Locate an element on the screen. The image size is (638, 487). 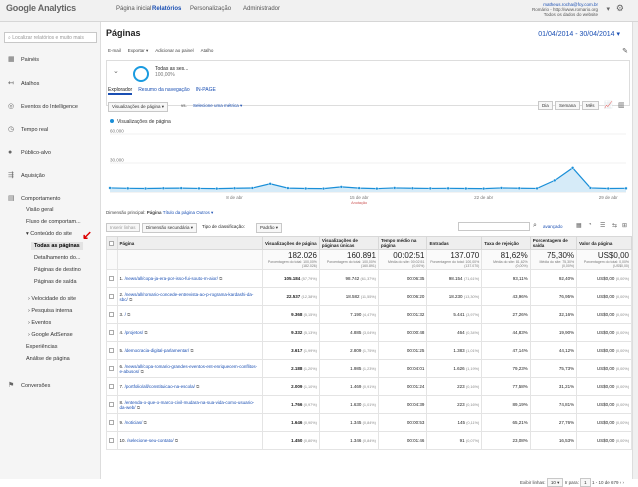
page-link: /noticias/ is located at coordinates (133, 422).